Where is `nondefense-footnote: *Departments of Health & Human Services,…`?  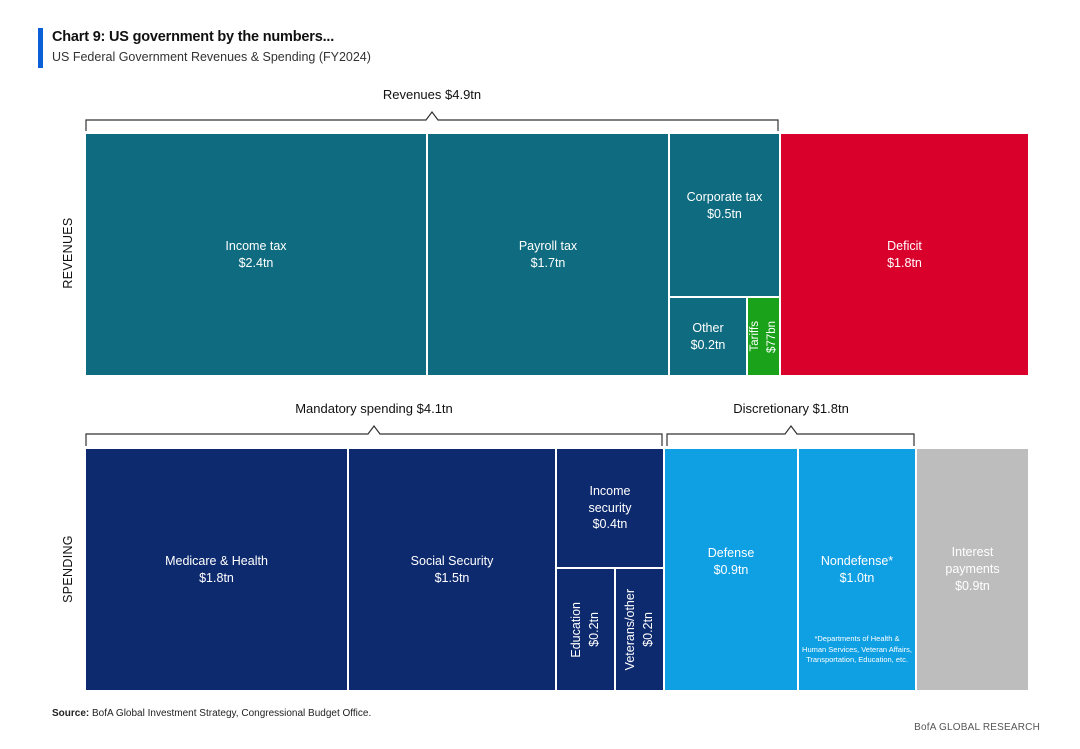 nondefense-footnote: *Departments of Health & Human Services,… is located at coordinates (857, 649).